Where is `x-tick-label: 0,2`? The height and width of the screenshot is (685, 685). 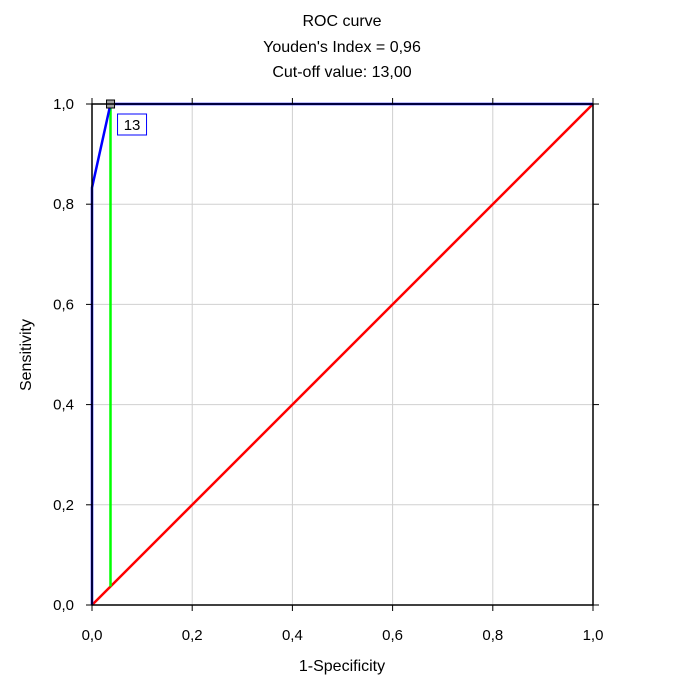 x-tick-label: 0,2 is located at coordinates (192, 635).